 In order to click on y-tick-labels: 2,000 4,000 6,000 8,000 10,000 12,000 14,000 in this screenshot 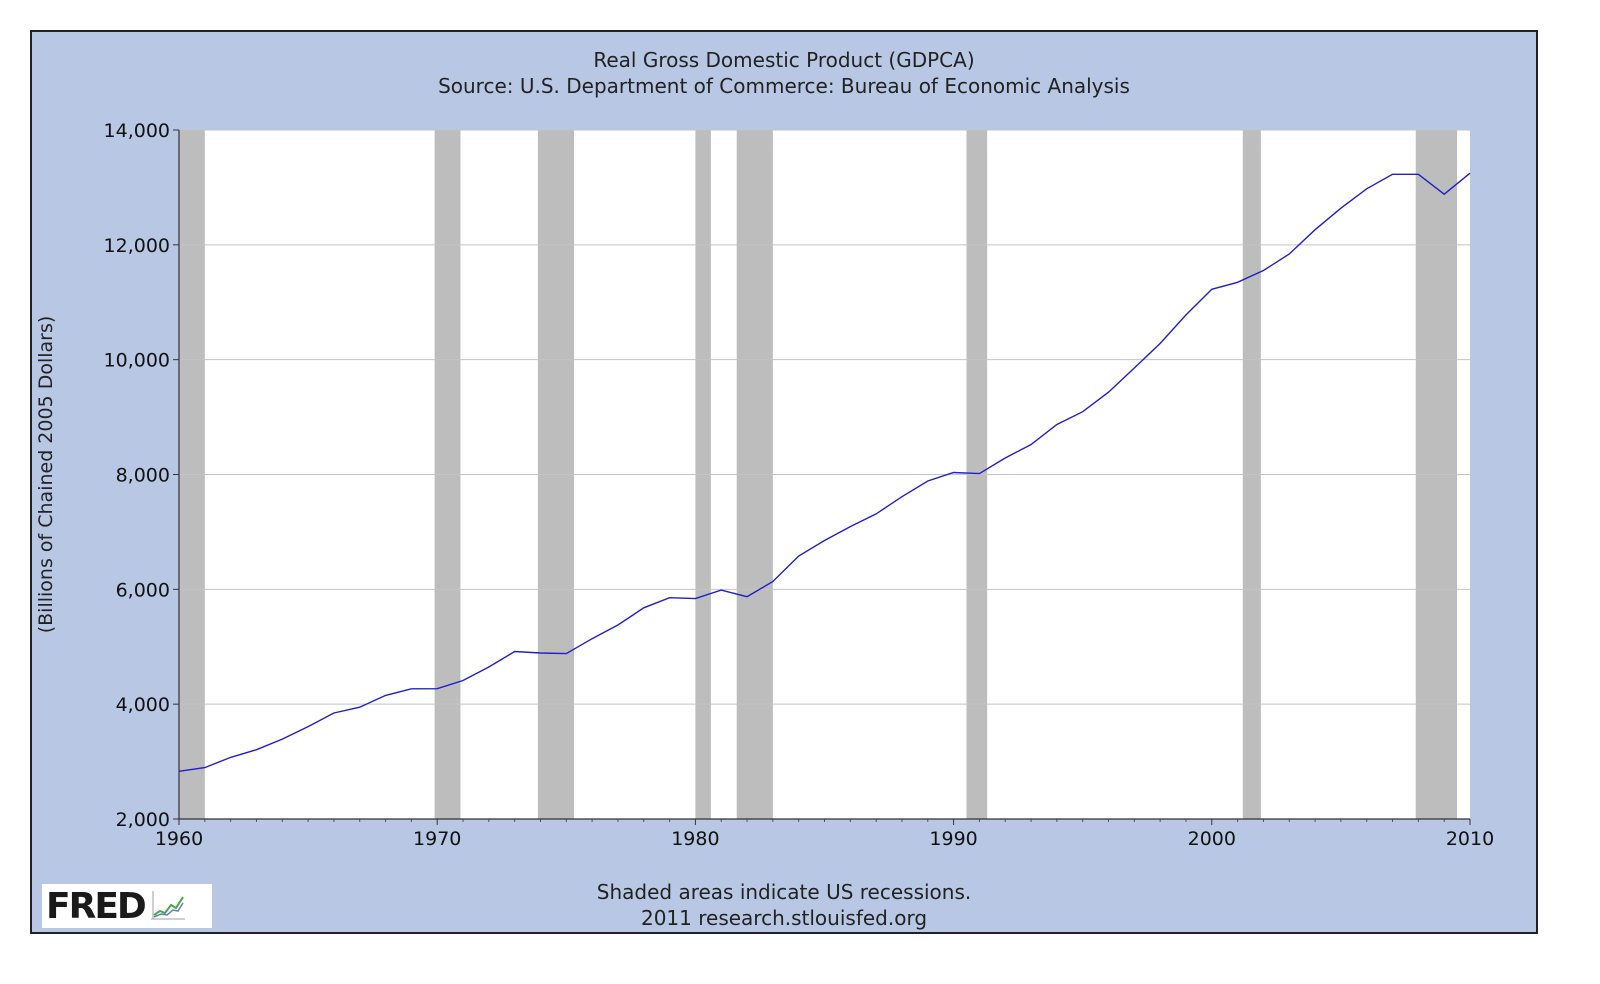, I will do `click(137, 475)`.